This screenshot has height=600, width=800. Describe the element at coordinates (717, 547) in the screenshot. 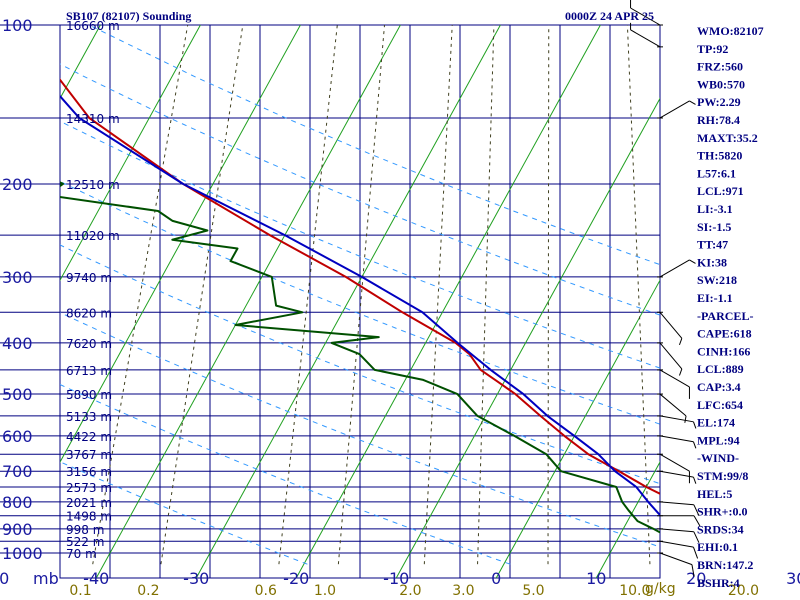

I see `index-value: EHI:0.1` at that location.